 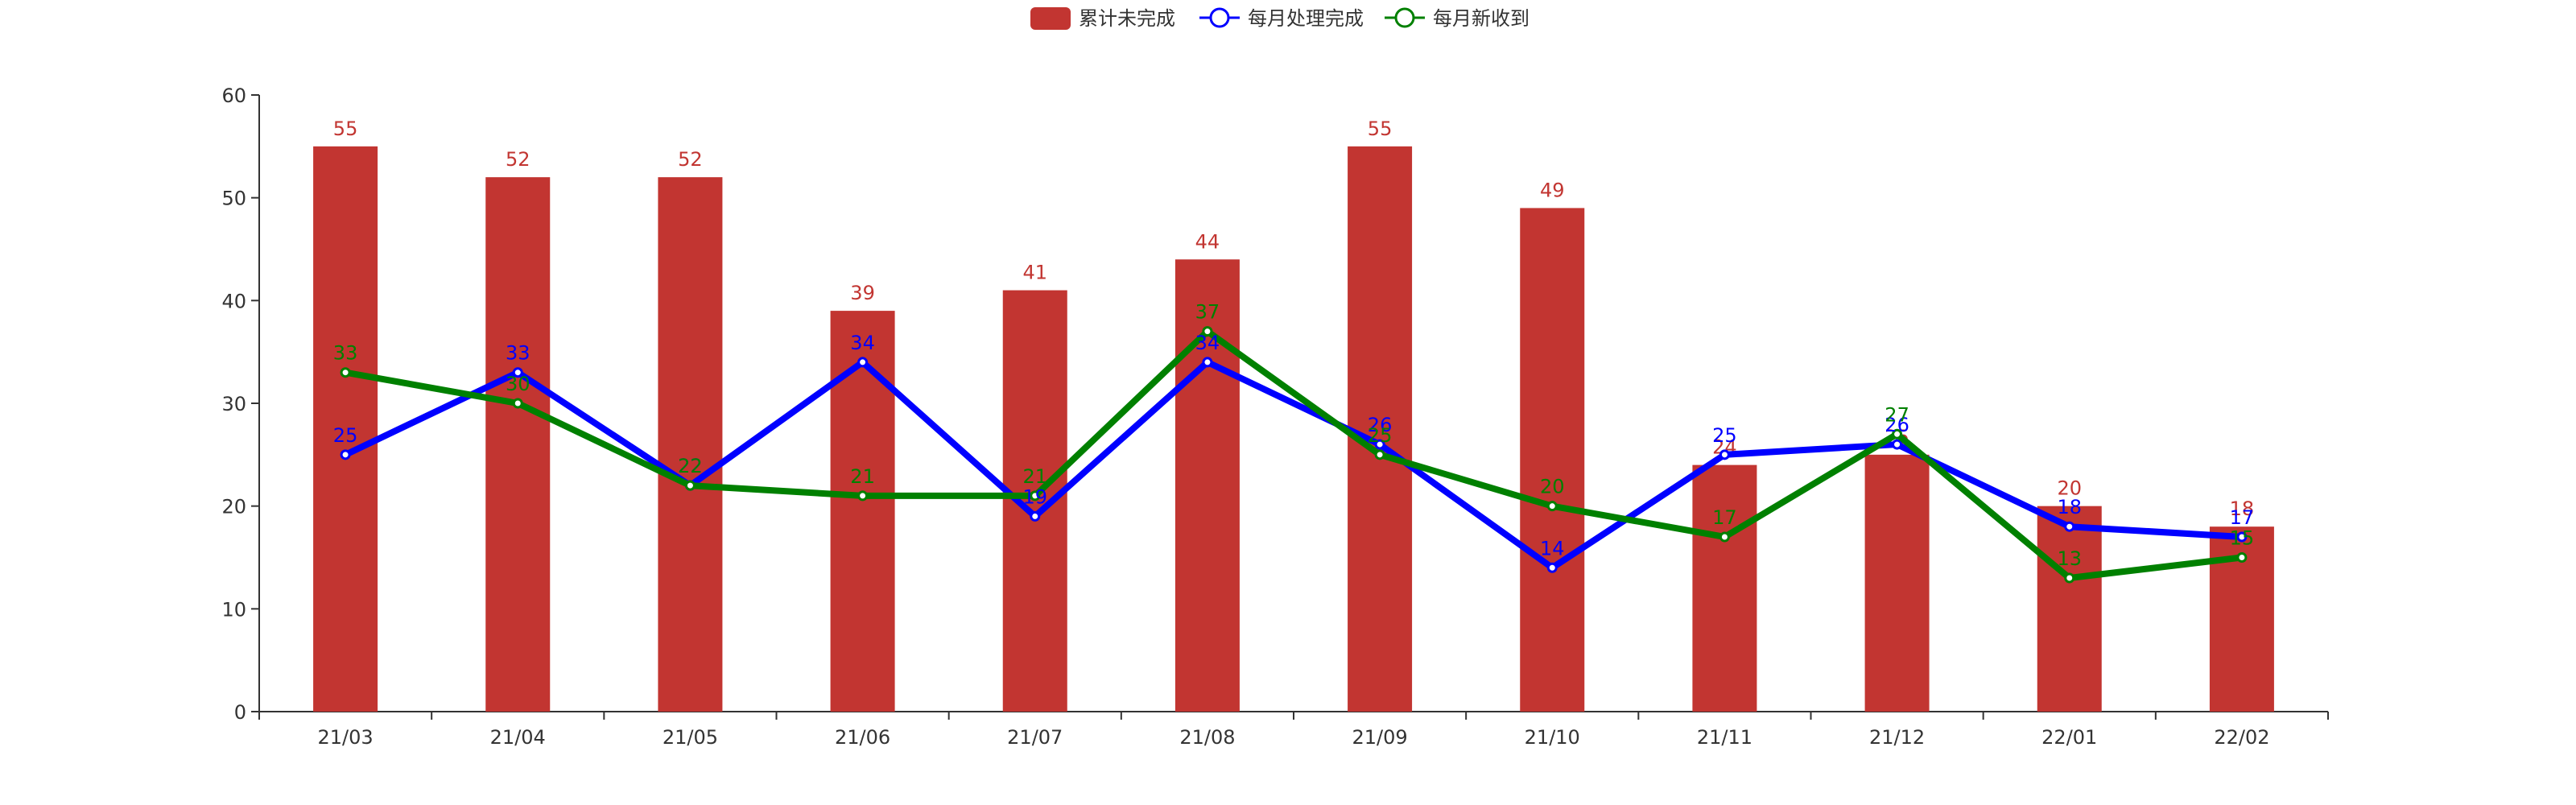 What do you see at coordinates (233, 507) in the screenshot?
I see `y-tick-label: 20` at bounding box center [233, 507].